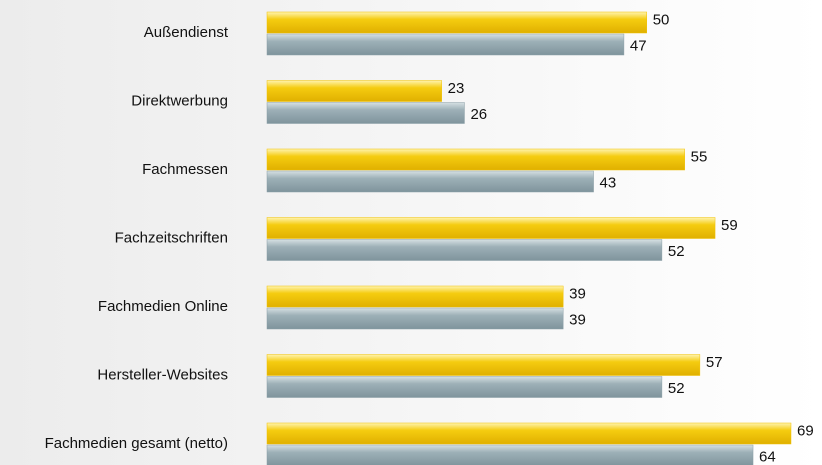 This screenshot has height=465, width=822. I want to click on category-label: Fachzeitschriften, so click(171, 237).